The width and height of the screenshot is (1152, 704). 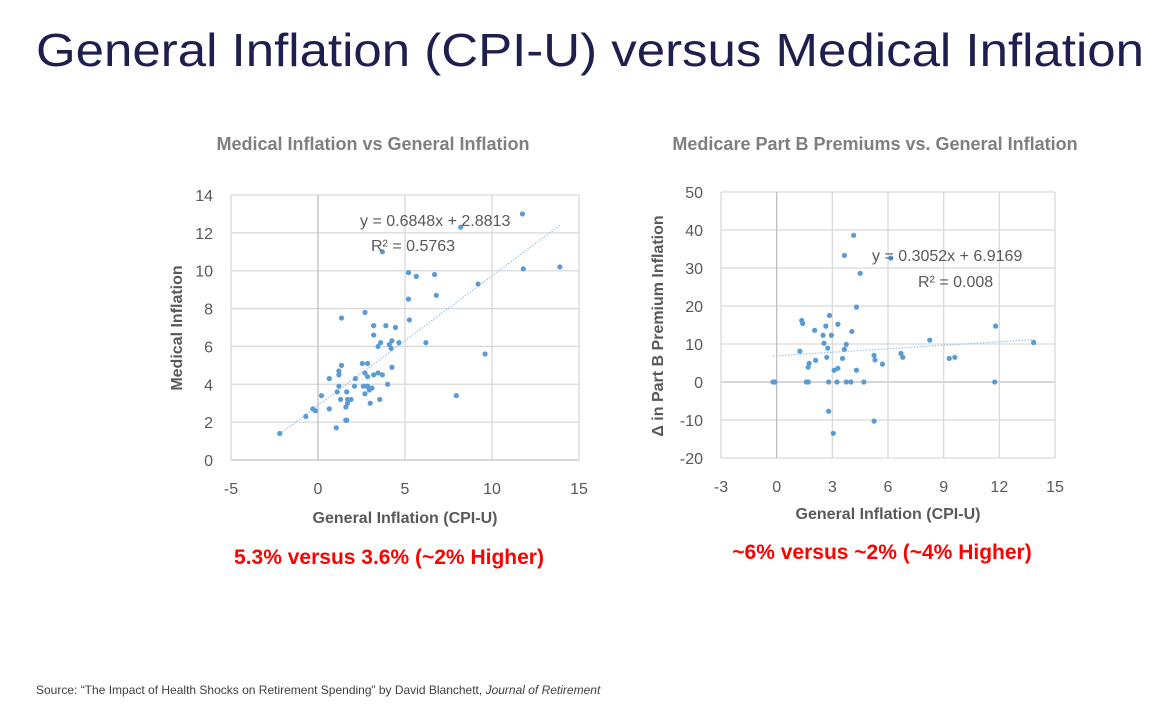 What do you see at coordinates (955, 282) in the screenshot?
I see `r-squared: R² = 0.008` at bounding box center [955, 282].